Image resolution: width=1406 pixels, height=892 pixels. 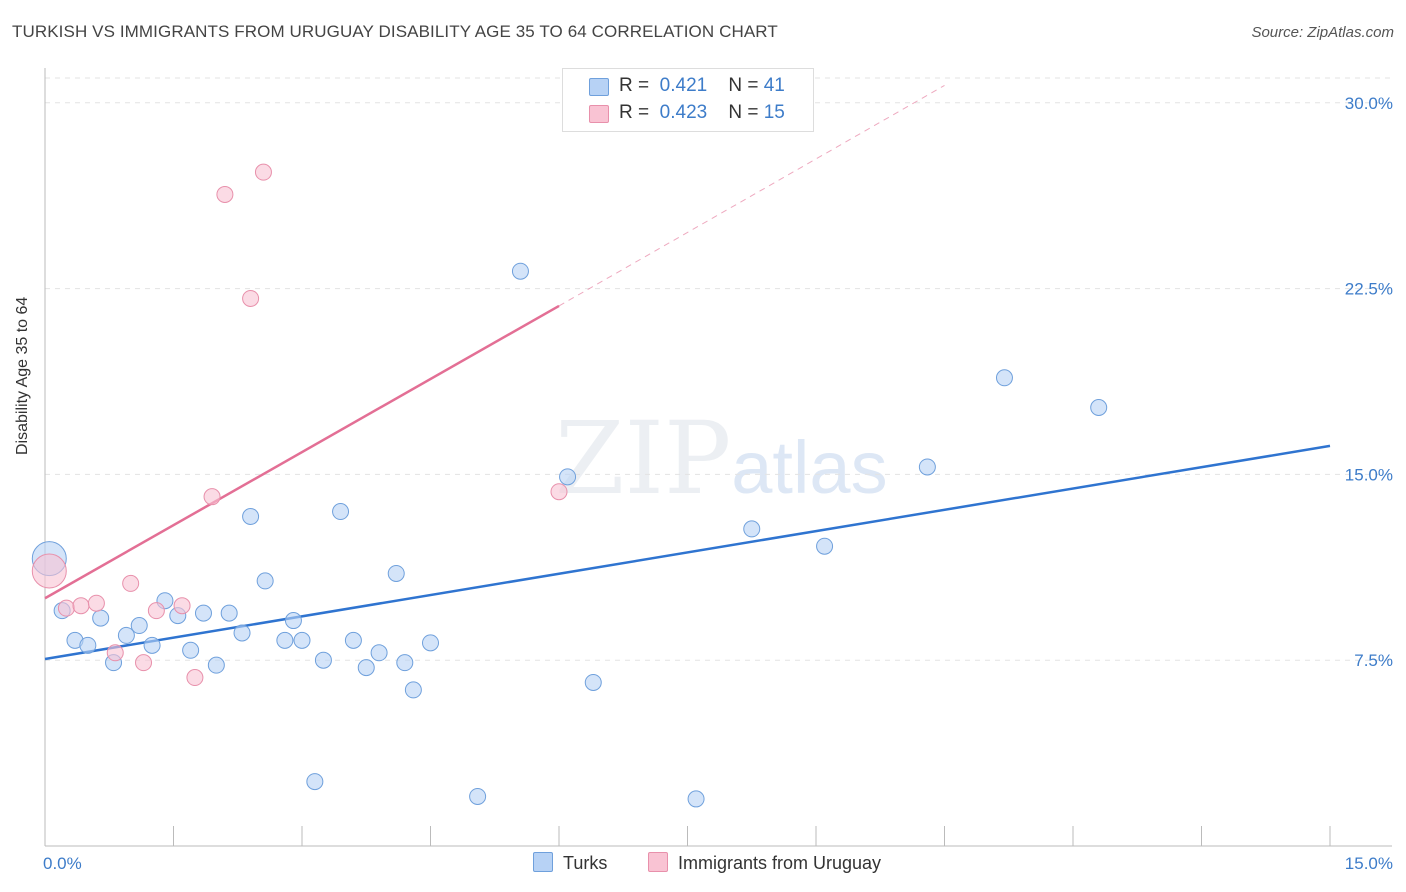 I want to click on turks-legend-swatch, so click(x=543, y=862).